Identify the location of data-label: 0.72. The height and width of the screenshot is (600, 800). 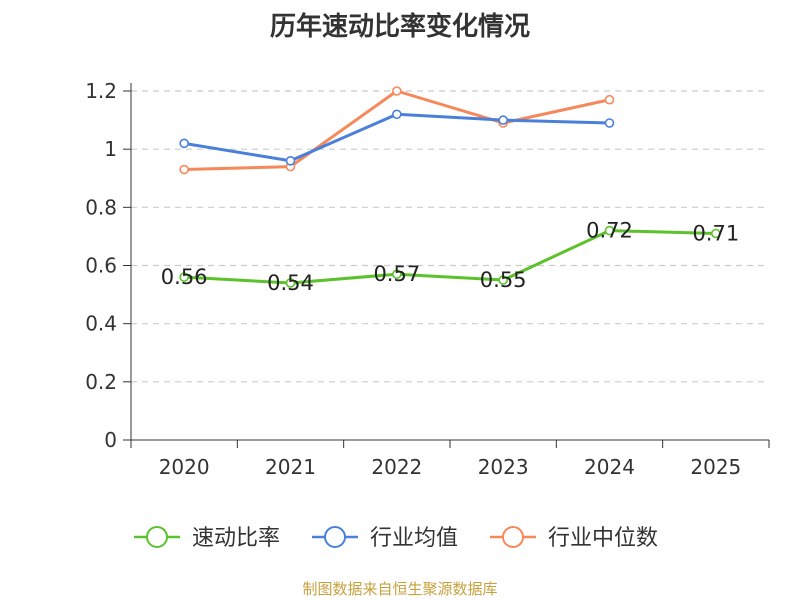
(609, 231).